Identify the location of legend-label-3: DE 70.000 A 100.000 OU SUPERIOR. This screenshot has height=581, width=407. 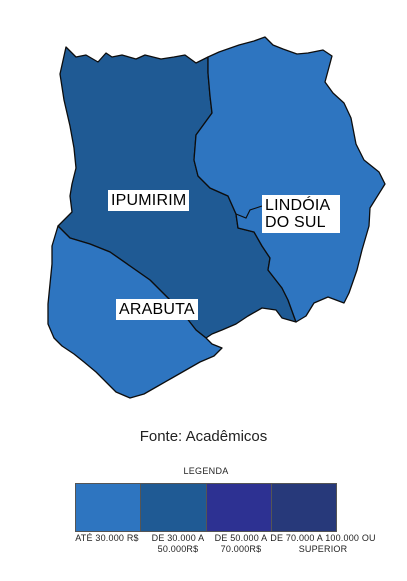
(323, 543).